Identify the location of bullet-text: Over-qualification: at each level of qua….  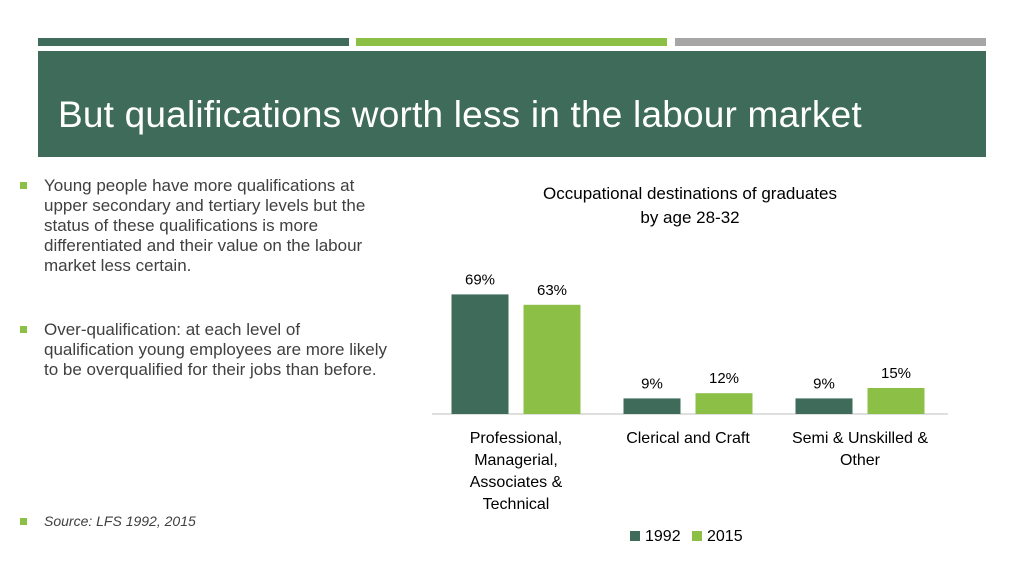
(216, 349).